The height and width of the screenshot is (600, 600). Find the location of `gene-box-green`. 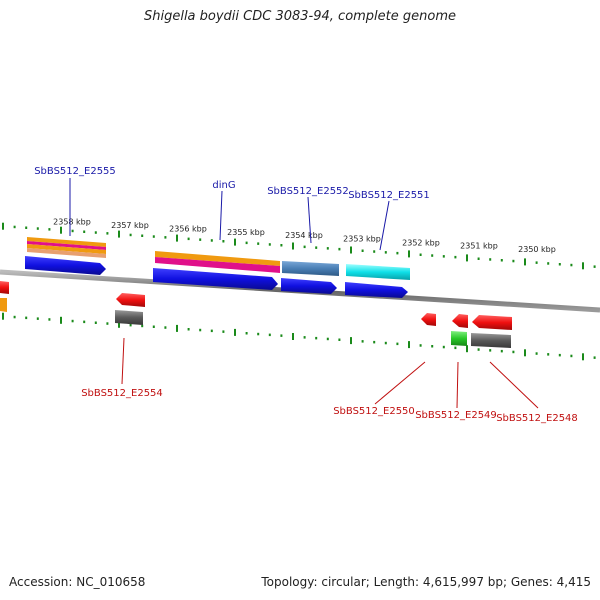

gene-box-green is located at coordinates (459, 338).